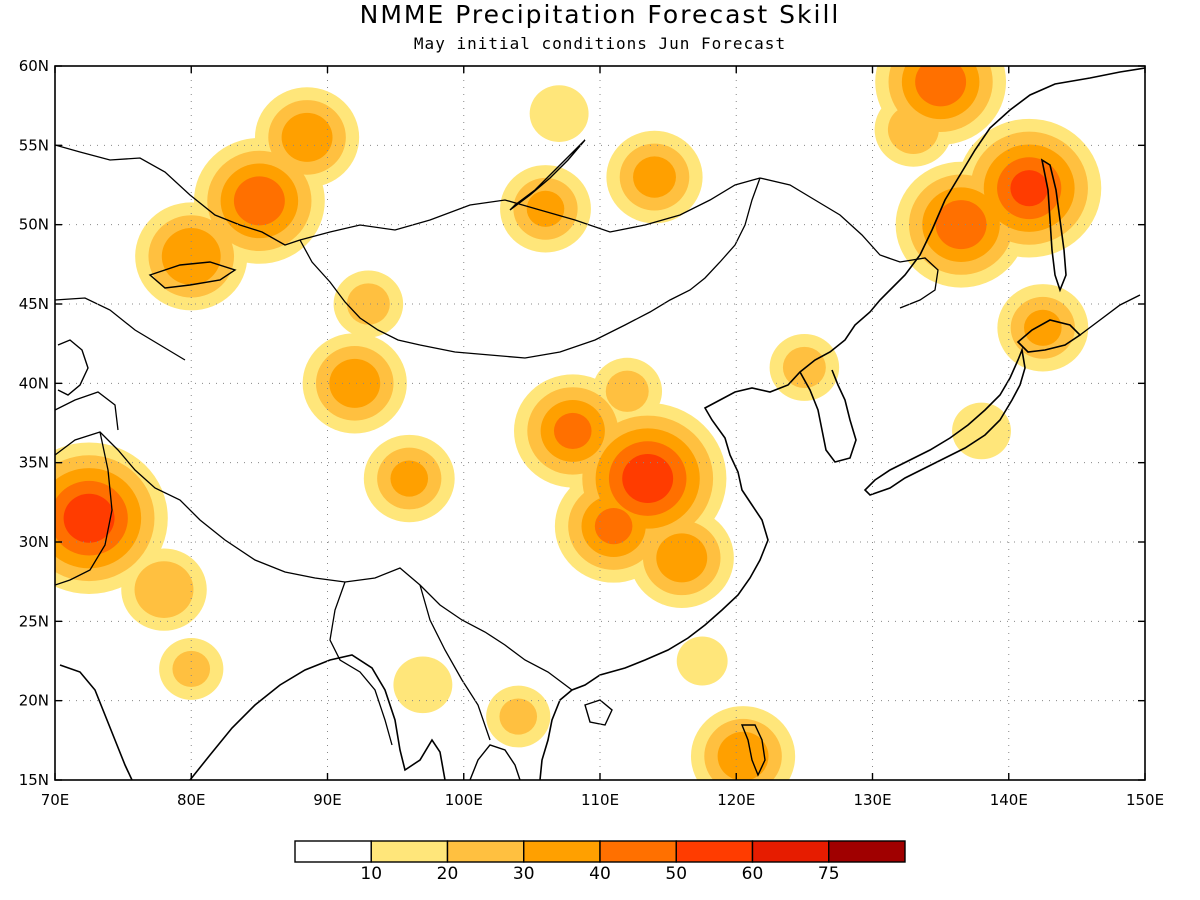 The width and height of the screenshot is (1200, 900). Describe the element at coordinates (73, 367) in the screenshot. I see `coastline-caspian` at that location.